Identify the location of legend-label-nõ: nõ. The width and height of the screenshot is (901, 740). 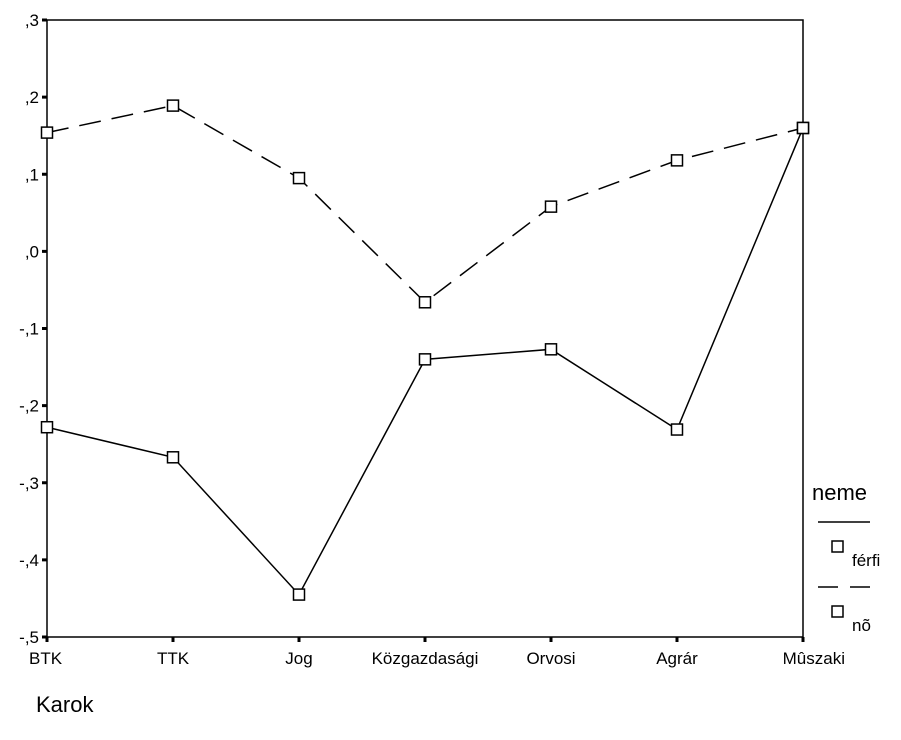
(861, 625).